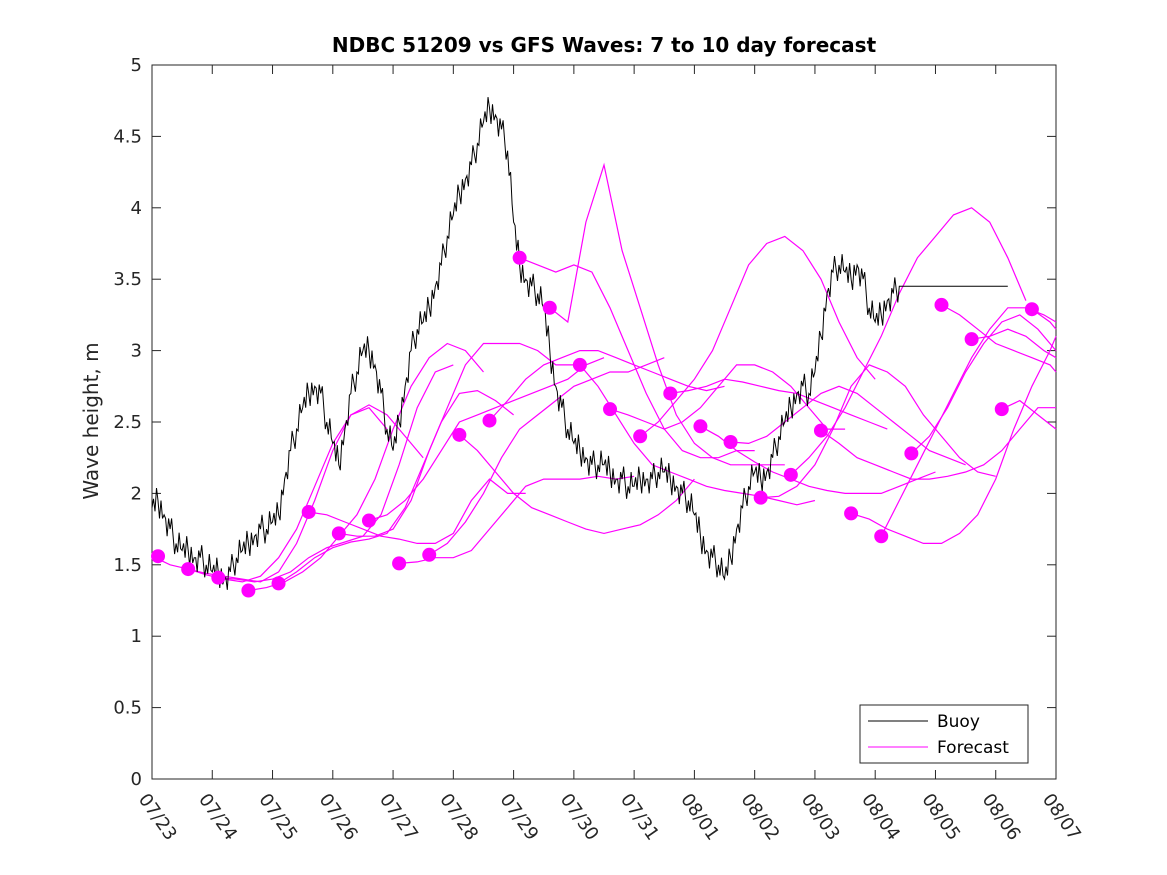  Describe the element at coordinates (458, 817) in the screenshot. I see `x-tick-label: 07/28` at that location.